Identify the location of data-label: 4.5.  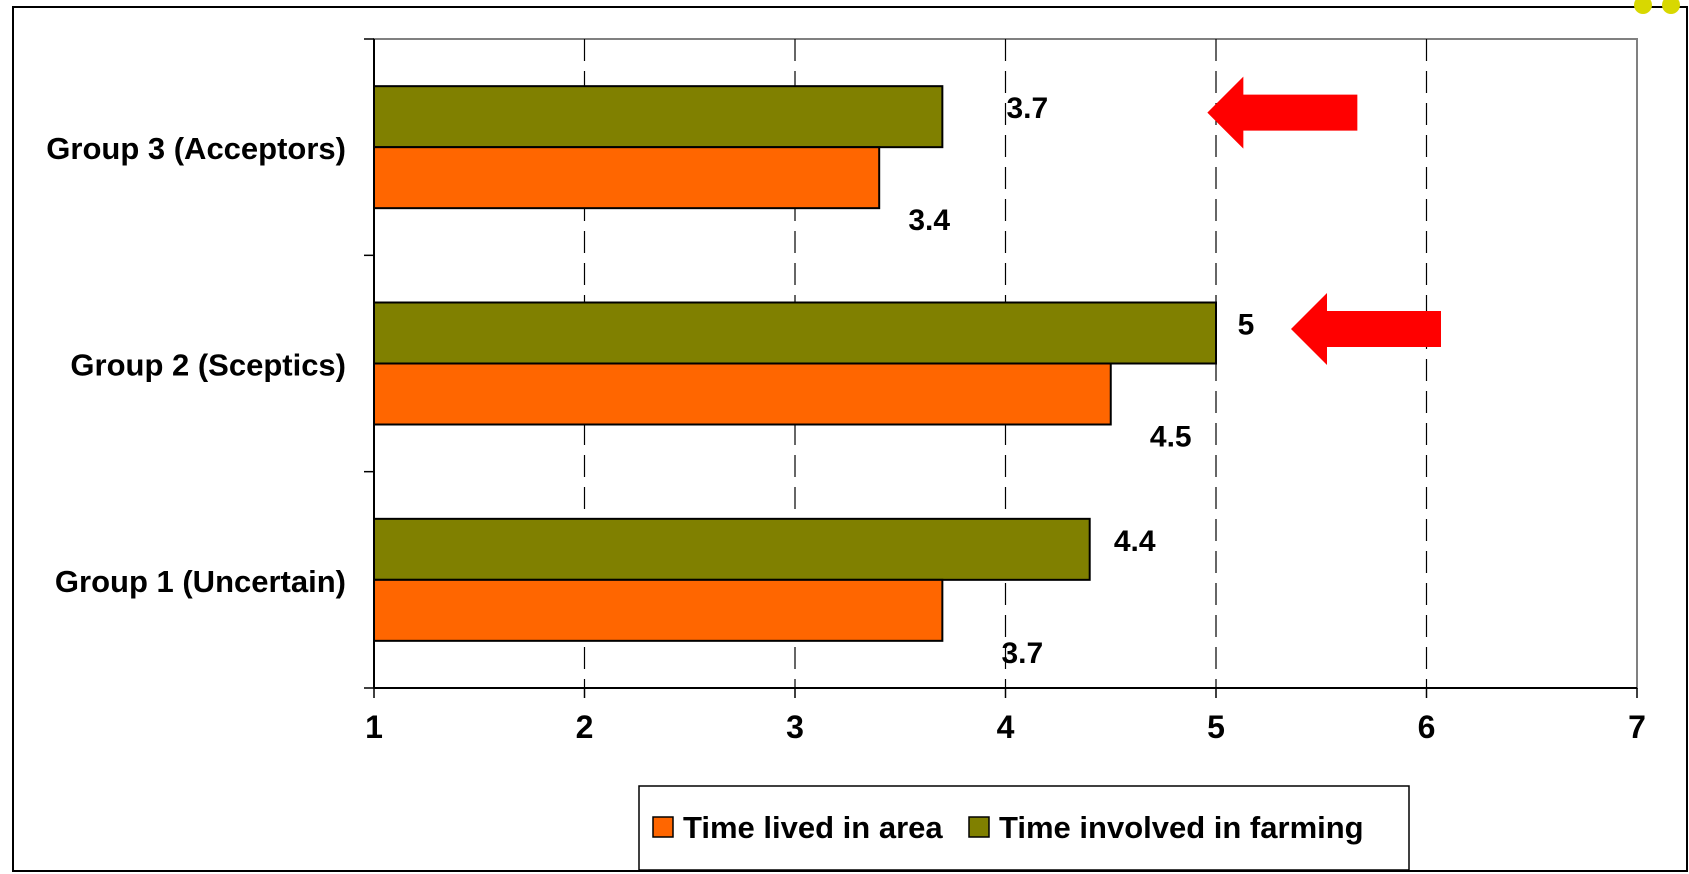
(1171, 437).